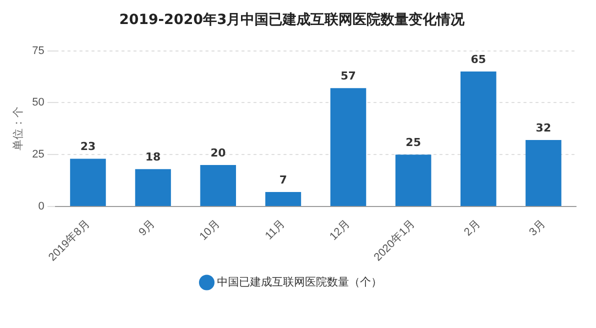 This screenshot has height=328, width=596. Describe the element at coordinates (299, 282) in the screenshot. I see `legend-label: 中国已建成互联网医院数量（个）` at that location.